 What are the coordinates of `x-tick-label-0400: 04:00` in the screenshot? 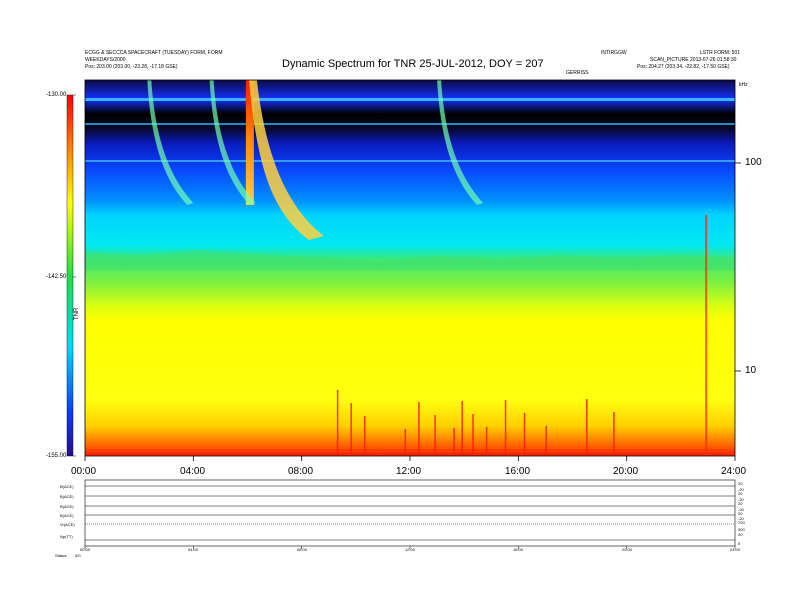 It's located at (193, 471).